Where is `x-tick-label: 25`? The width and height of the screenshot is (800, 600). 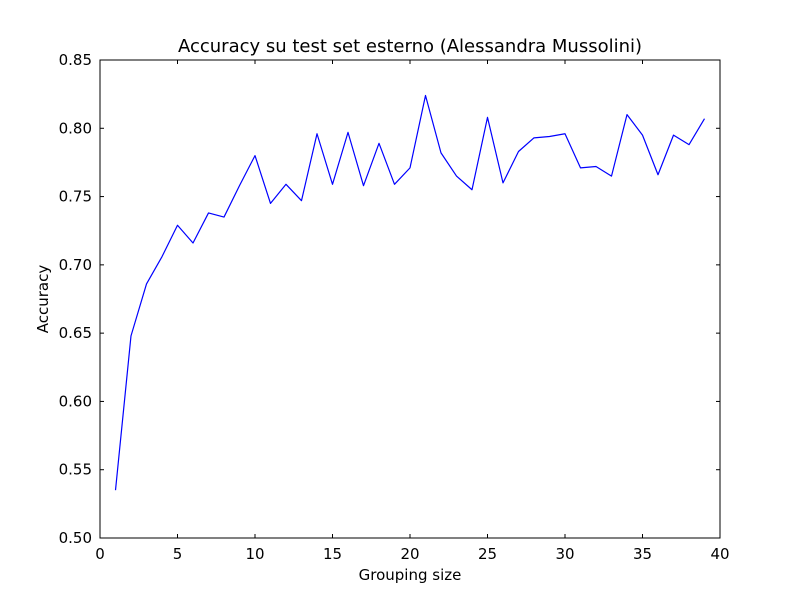
x-tick-label: 25 is located at coordinates (487, 554).